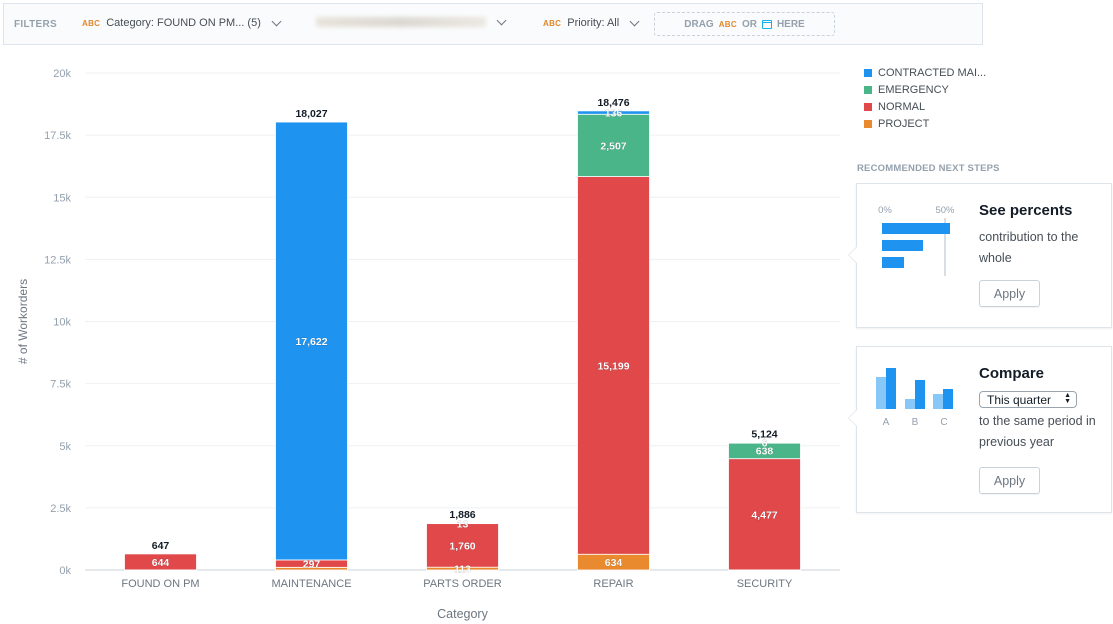  I want to click on data-label: 638, so click(765, 452).